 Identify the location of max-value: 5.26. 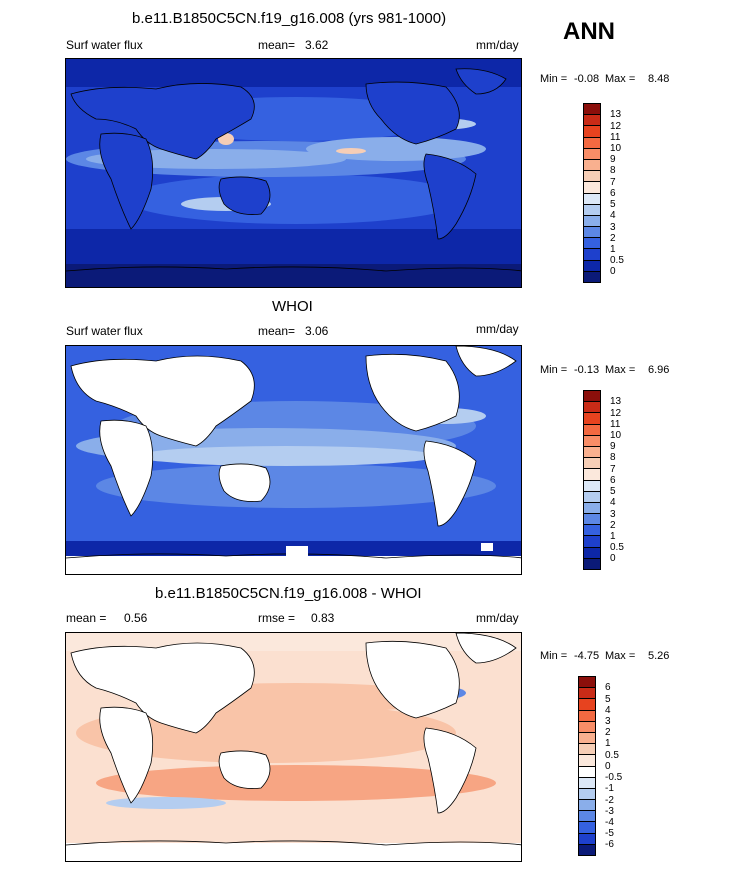
(659, 656).